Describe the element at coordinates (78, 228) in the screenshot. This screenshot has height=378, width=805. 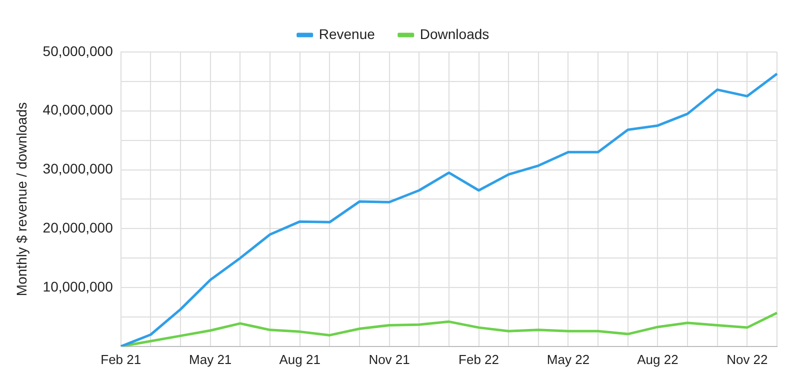
I see `y-tick-label: 20,000,000` at that location.